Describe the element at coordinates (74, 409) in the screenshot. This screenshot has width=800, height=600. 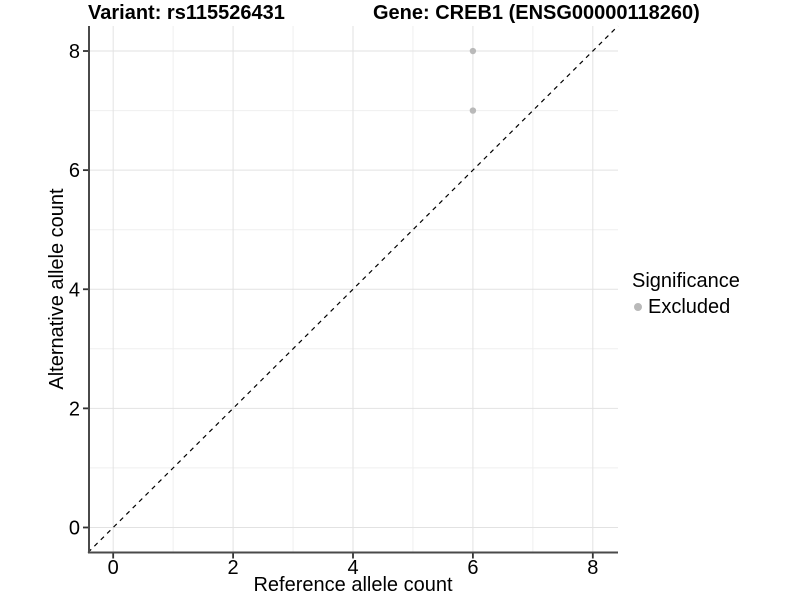
I see `y-tick-label: 2` at that location.